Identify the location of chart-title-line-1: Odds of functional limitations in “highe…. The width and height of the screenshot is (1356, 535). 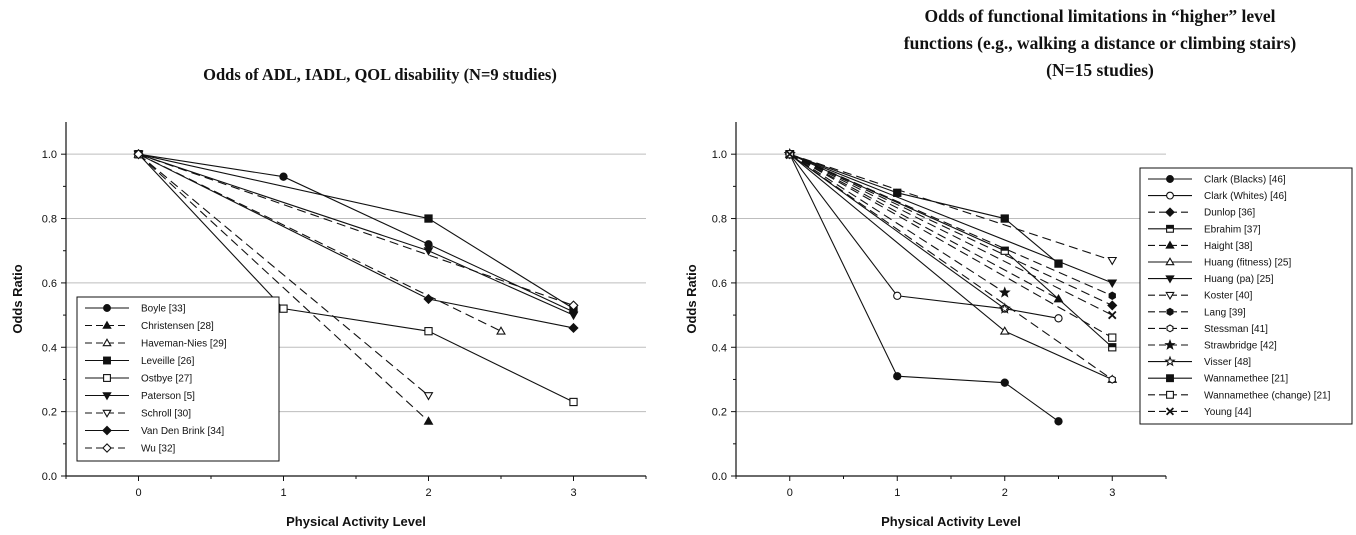
(1100, 16).